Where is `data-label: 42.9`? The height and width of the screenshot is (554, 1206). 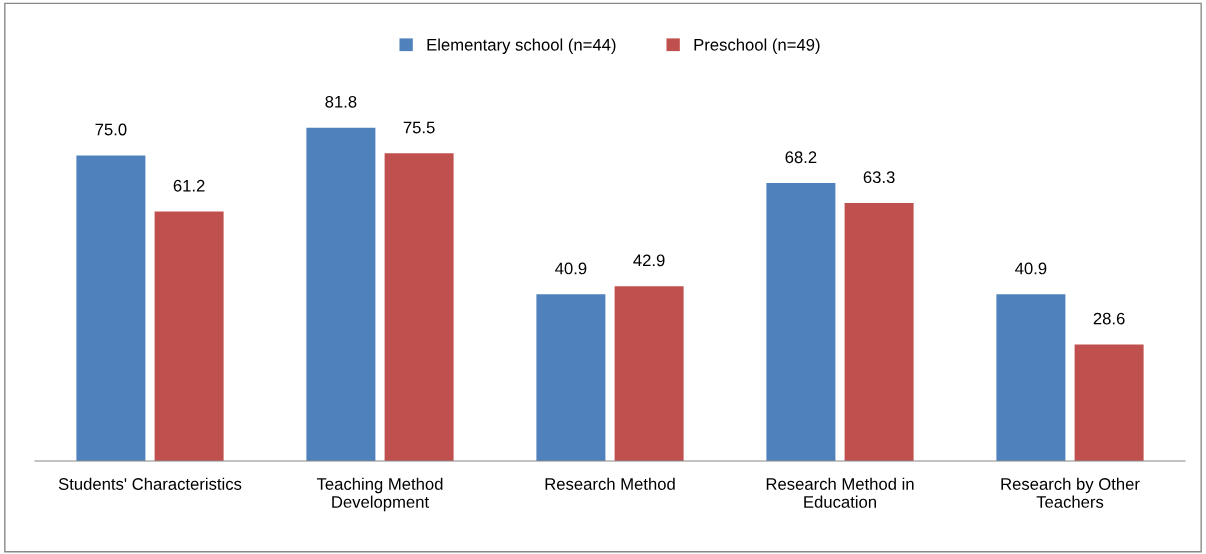
data-label: 42.9 is located at coordinates (649, 260).